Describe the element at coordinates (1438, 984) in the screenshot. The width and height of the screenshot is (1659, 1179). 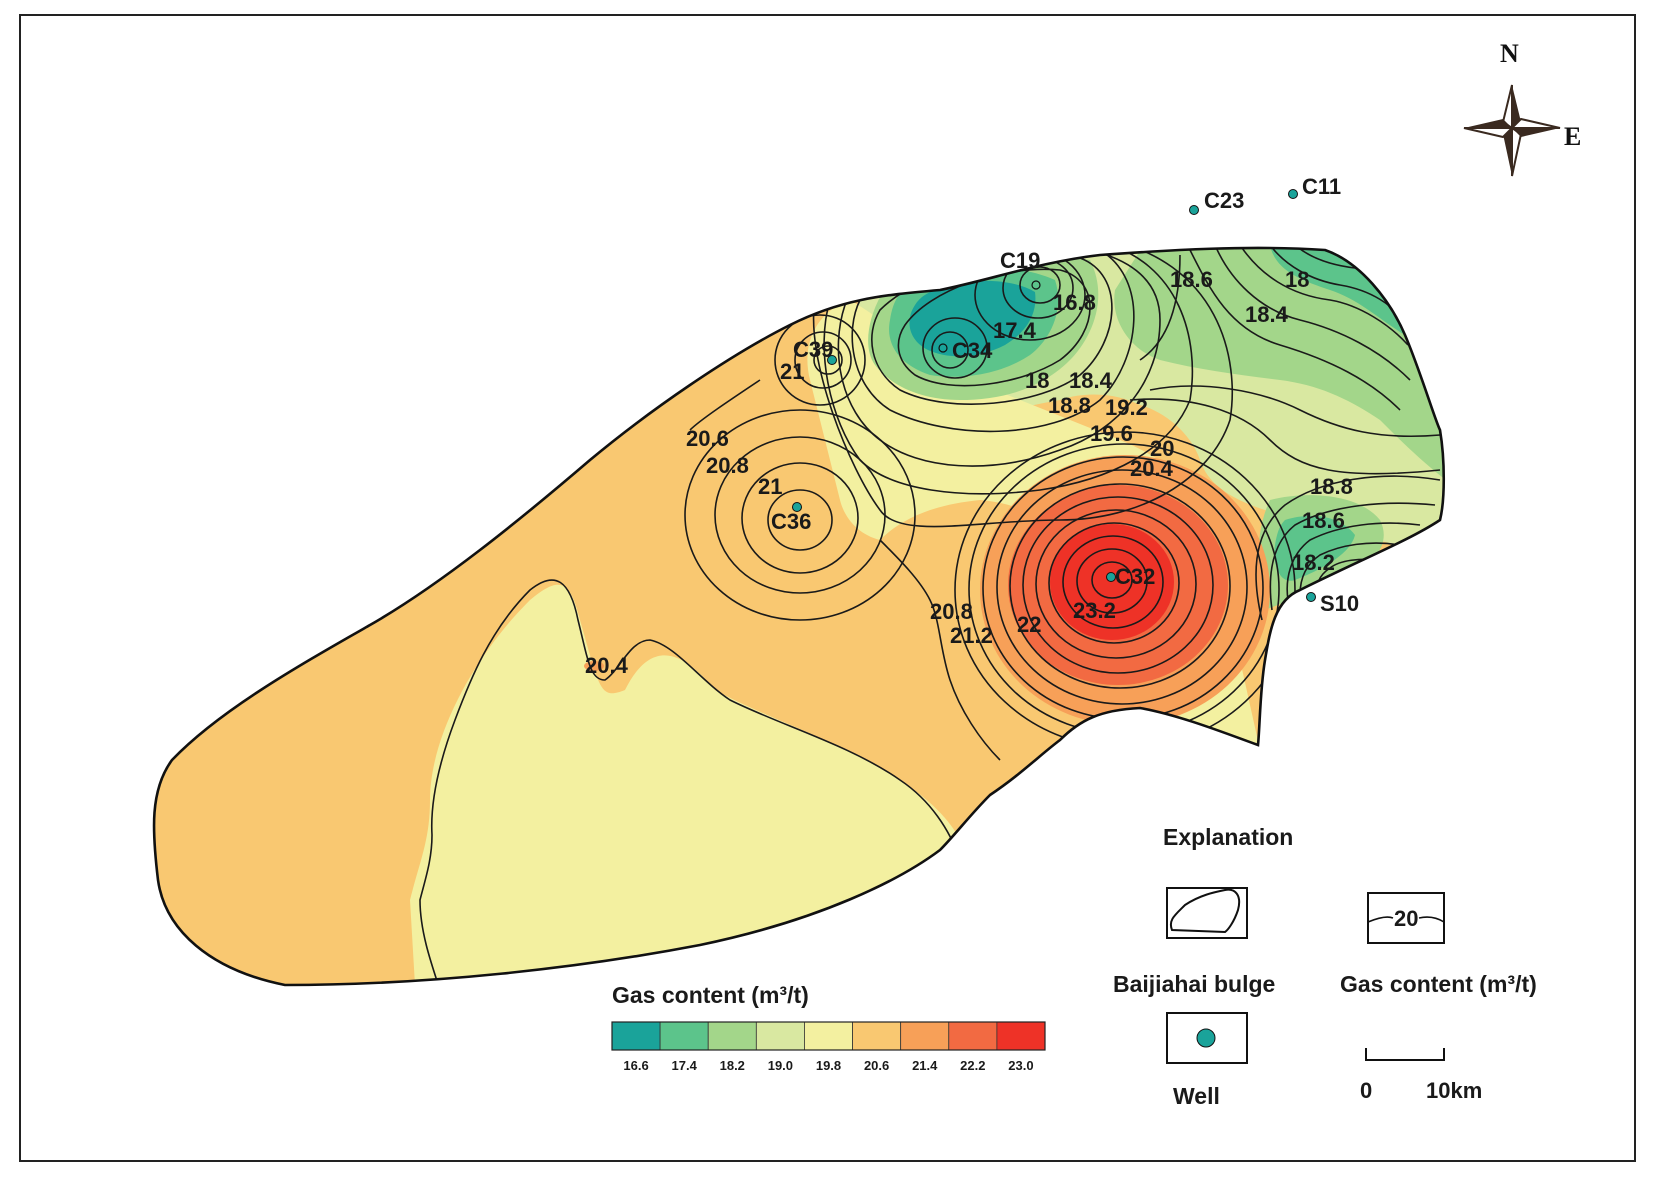
I see `legend-label-contour: Gas content (m³/t)` at that location.